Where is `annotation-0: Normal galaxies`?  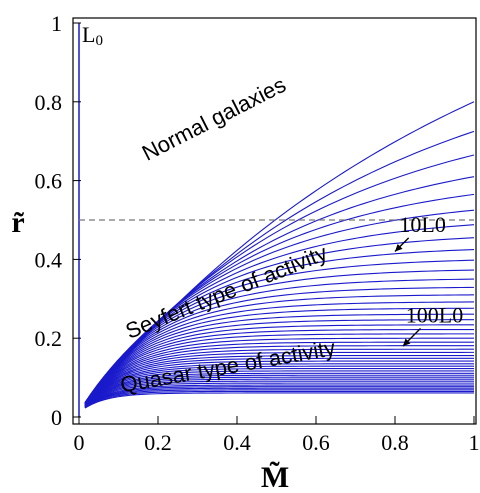
annotation-0: Normal galaxies is located at coordinates (214, 119).